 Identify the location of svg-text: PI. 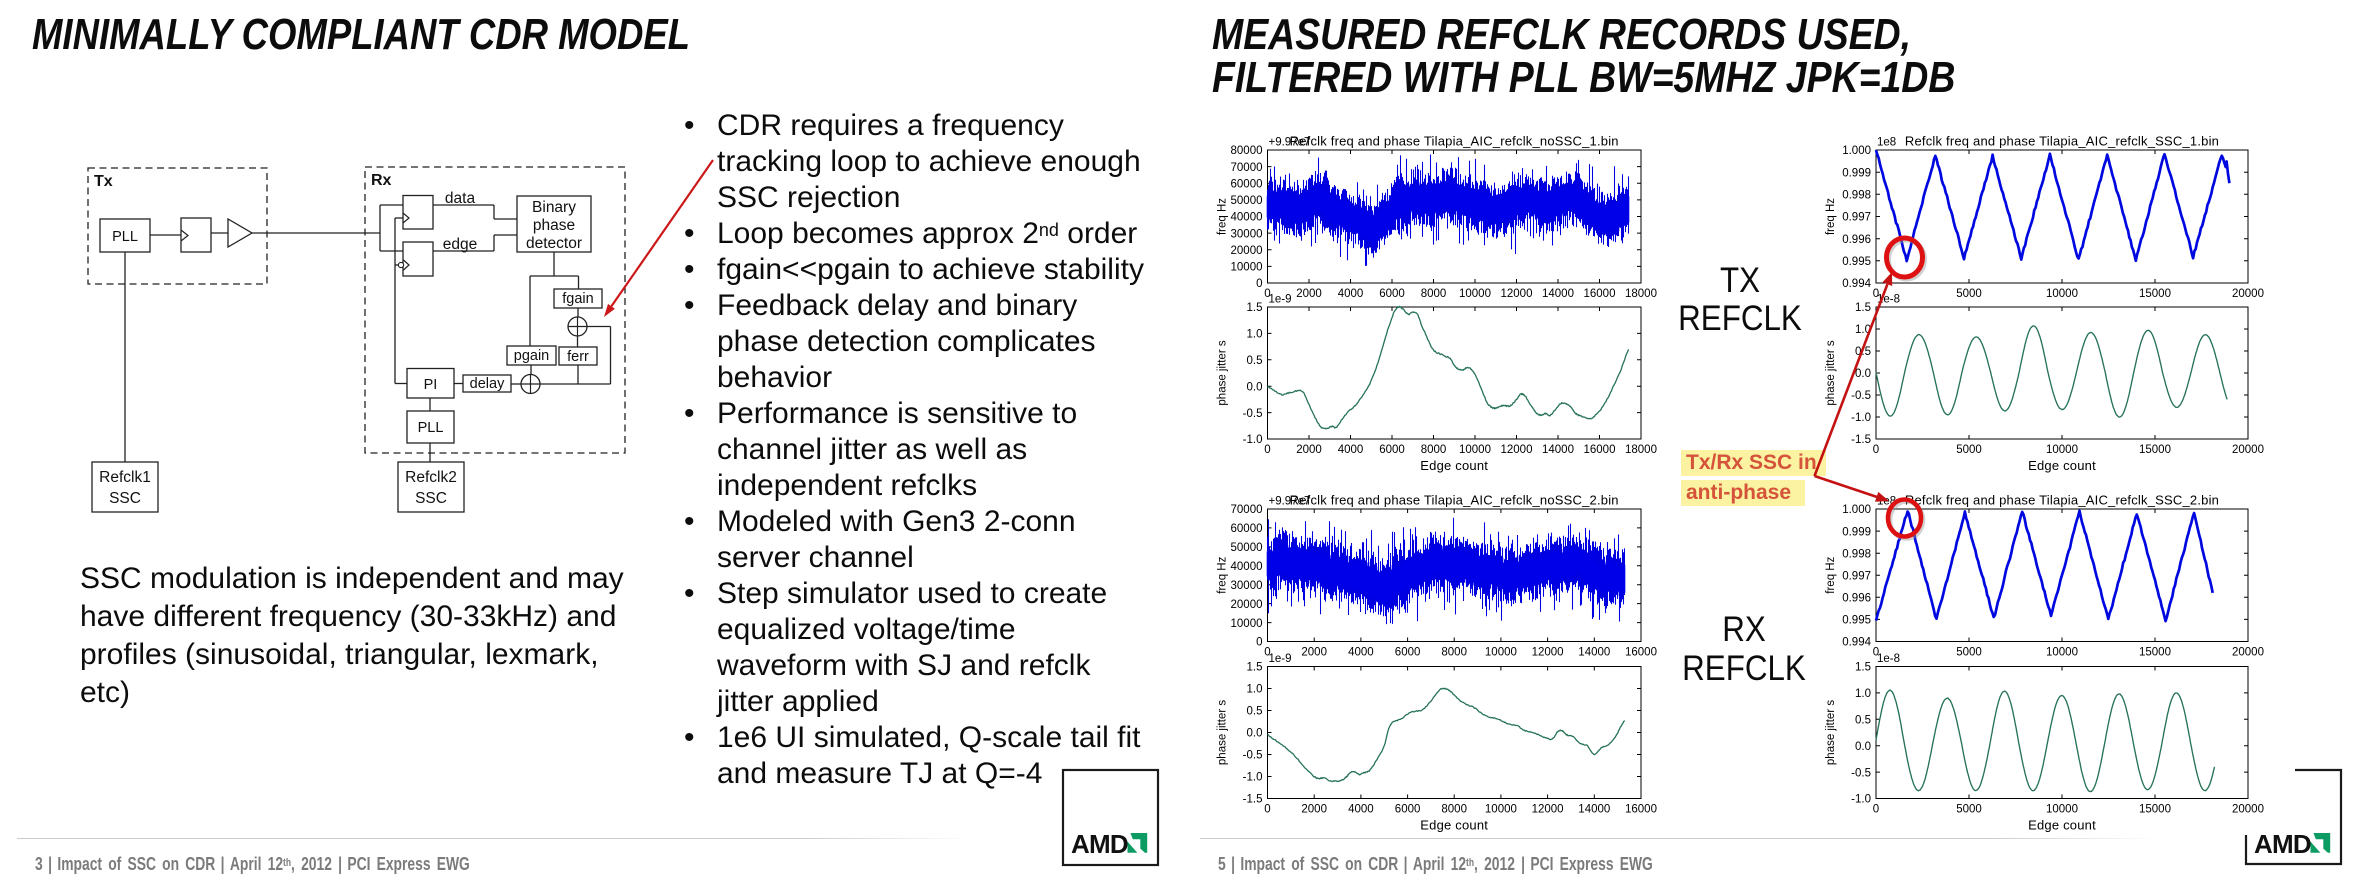
(431, 385).